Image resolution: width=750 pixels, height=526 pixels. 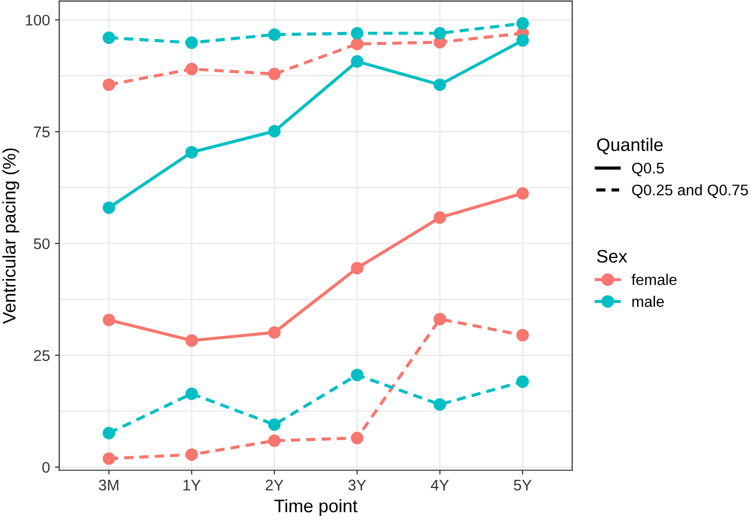 What do you see at coordinates (42, 132) in the screenshot?
I see `y-tick-label: 75` at bounding box center [42, 132].